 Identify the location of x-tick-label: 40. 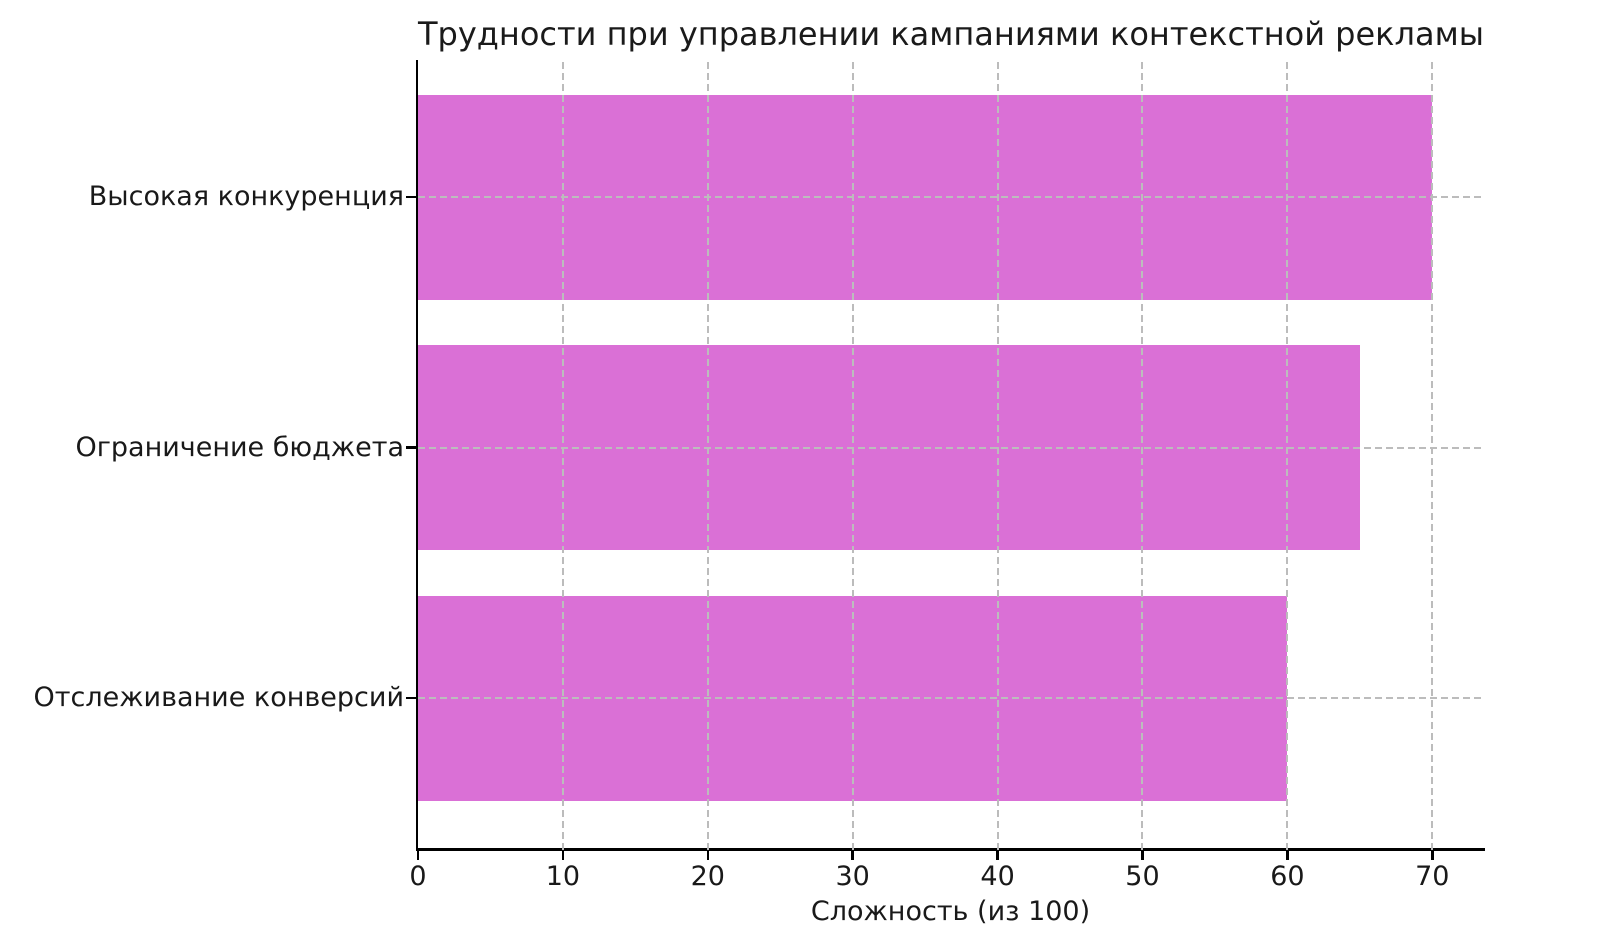
(997, 876).